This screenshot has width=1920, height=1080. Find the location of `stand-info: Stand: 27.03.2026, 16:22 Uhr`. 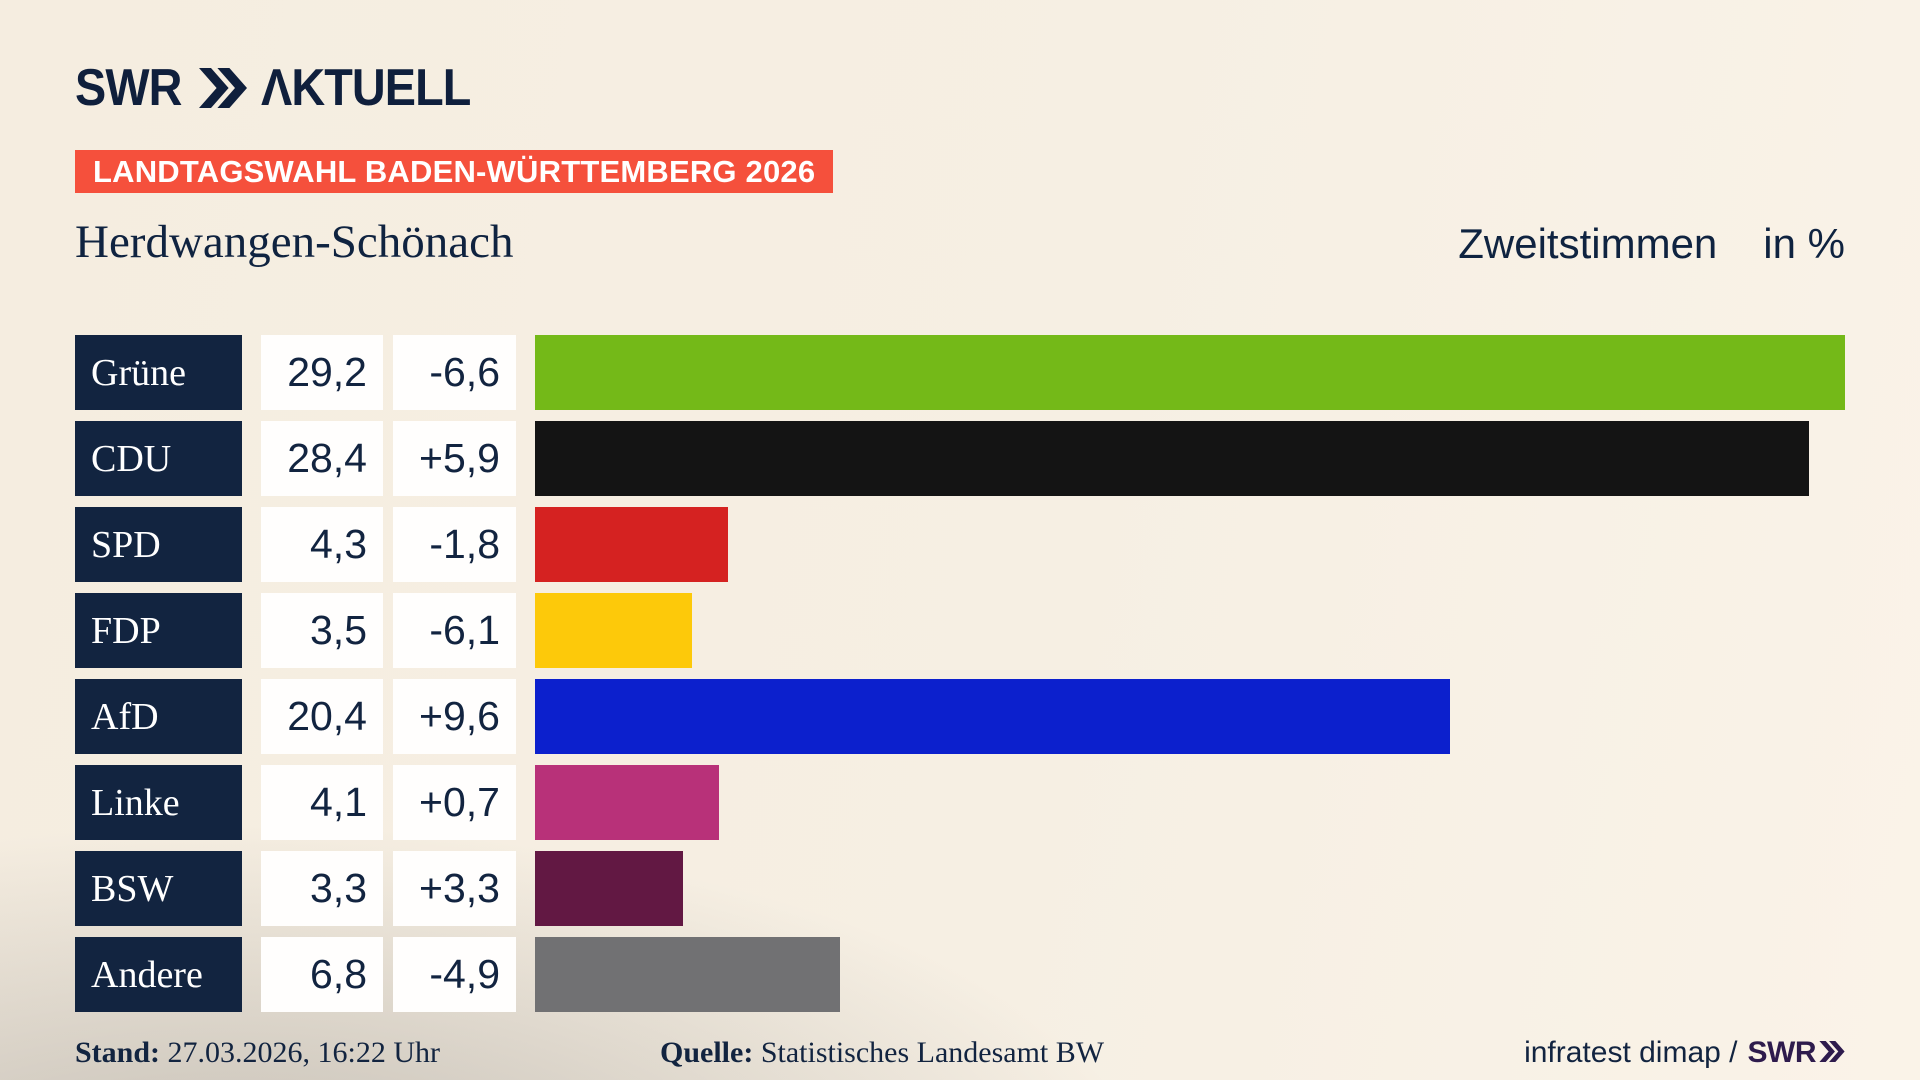

stand-info: Stand: 27.03.2026, 16:22 Uhr is located at coordinates (367, 1053).